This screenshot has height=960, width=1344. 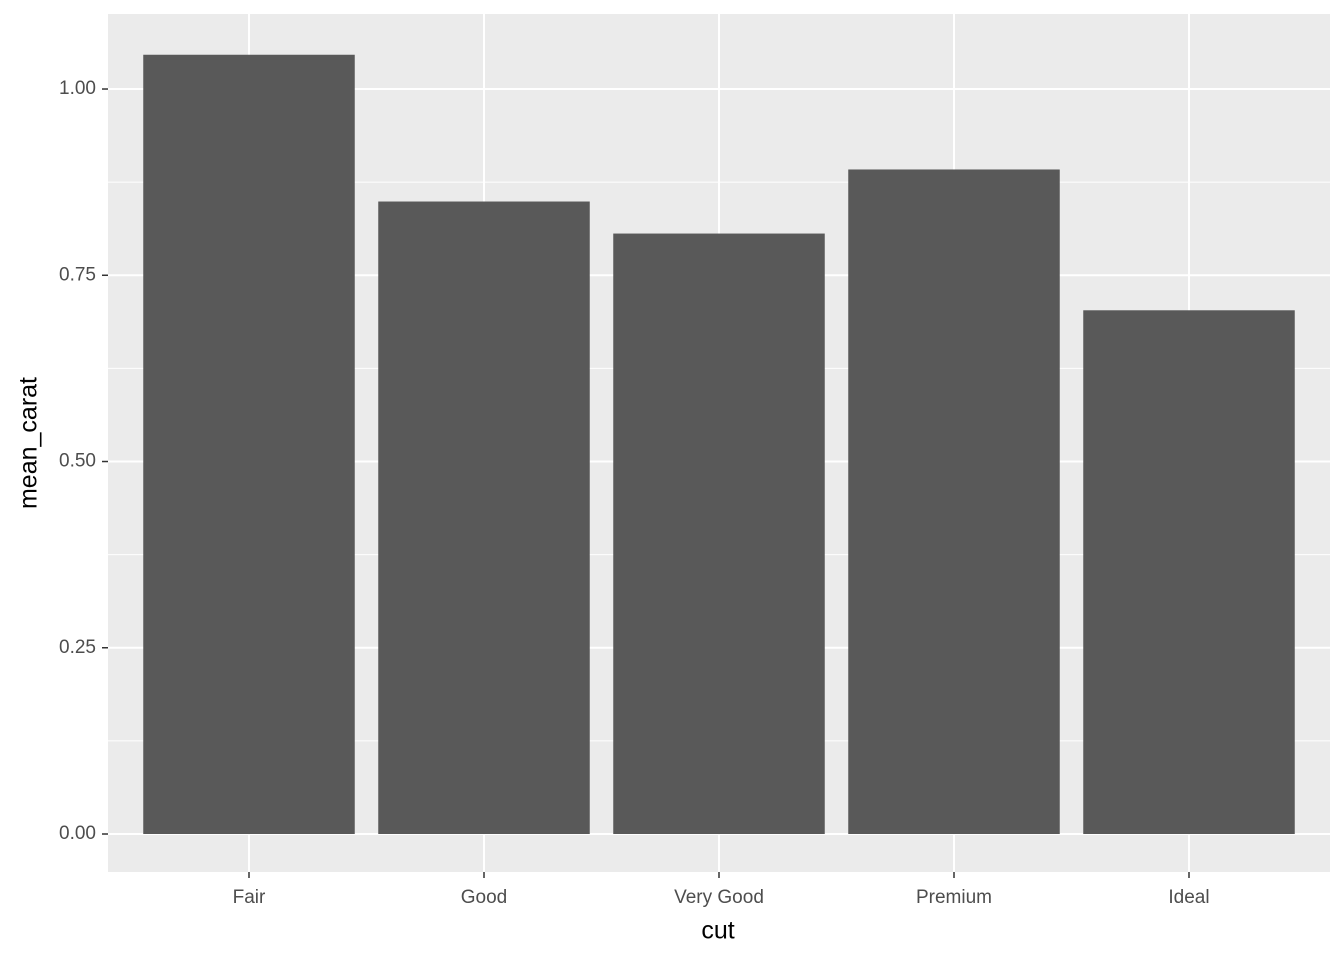 What do you see at coordinates (77, 274) in the screenshot?
I see `y-tick-label: 0.75` at bounding box center [77, 274].